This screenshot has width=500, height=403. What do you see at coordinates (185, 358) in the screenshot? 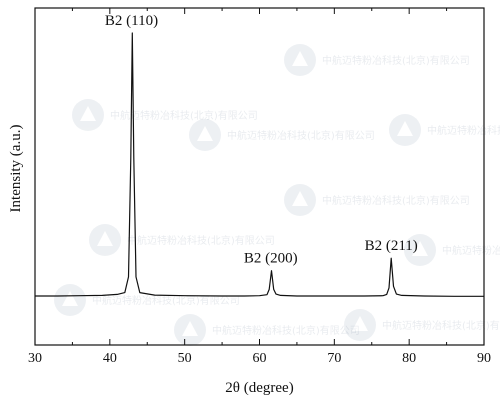
I see `x-tick-label: 50` at bounding box center [185, 358].